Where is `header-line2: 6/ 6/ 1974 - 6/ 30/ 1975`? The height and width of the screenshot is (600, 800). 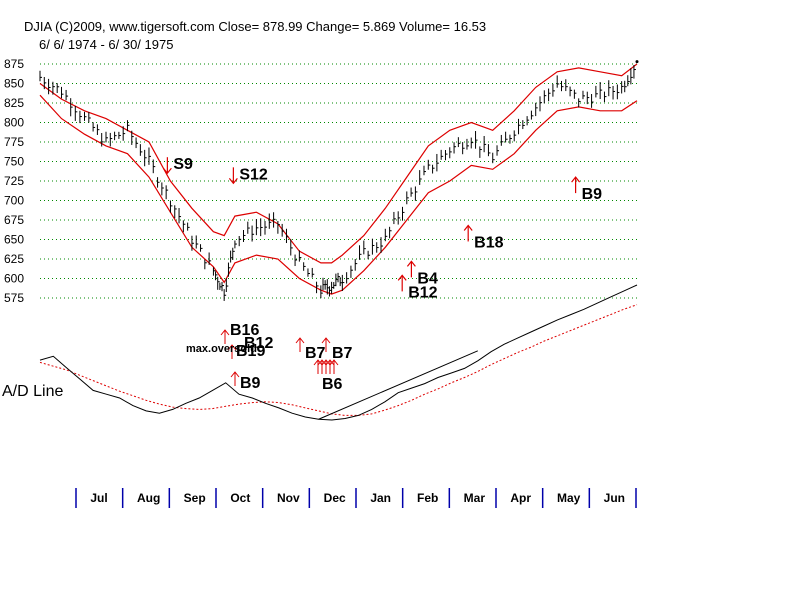
header-line2: 6/ 6/ 1974 - 6/ 30/ 1975 is located at coordinates (106, 44).